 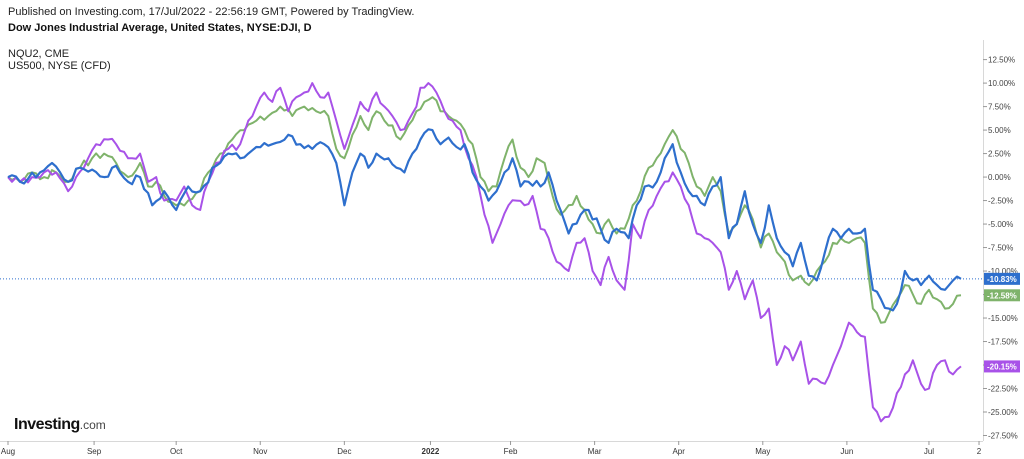 I want to click on y-tick-label: -2.50%, so click(x=1000, y=201).